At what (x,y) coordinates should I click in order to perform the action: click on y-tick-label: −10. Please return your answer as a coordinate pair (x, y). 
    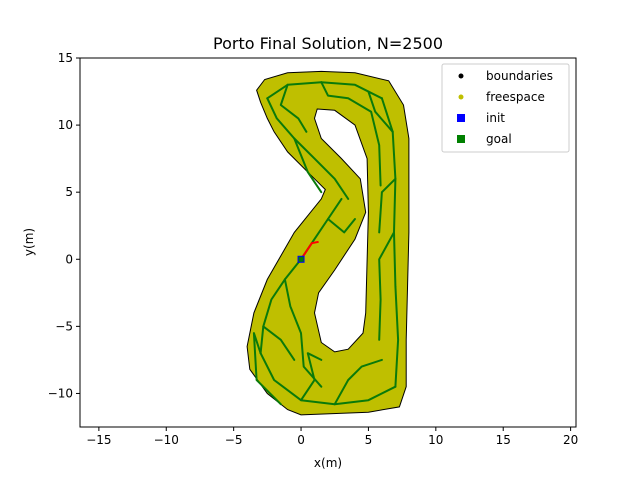
    Looking at the image, I should click on (60, 393).